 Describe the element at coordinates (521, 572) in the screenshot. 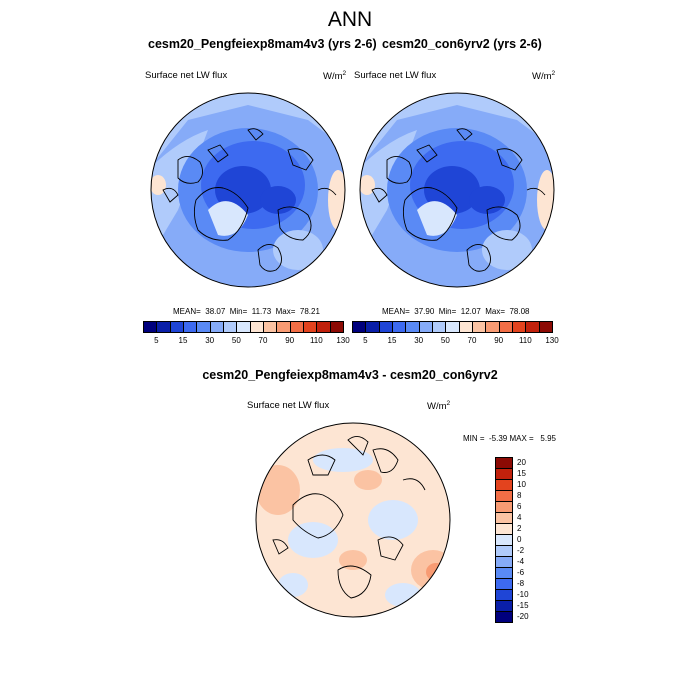

I see `colorbar-tick-label: -6` at that location.